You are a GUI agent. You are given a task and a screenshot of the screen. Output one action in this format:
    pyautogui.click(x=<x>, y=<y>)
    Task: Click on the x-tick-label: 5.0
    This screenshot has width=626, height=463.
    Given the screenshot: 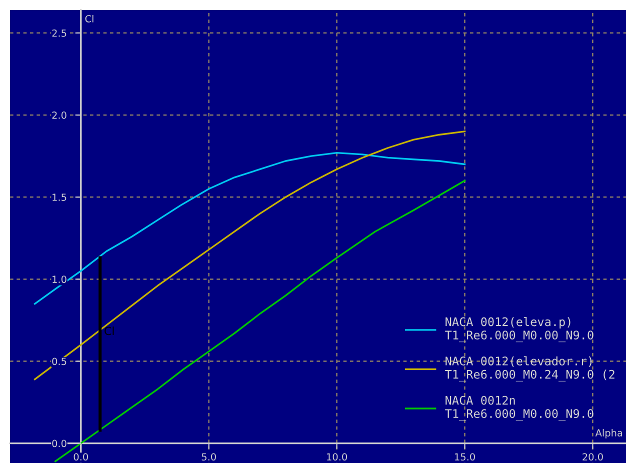 What is the action you would take?
    pyautogui.click(x=209, y=457)
    